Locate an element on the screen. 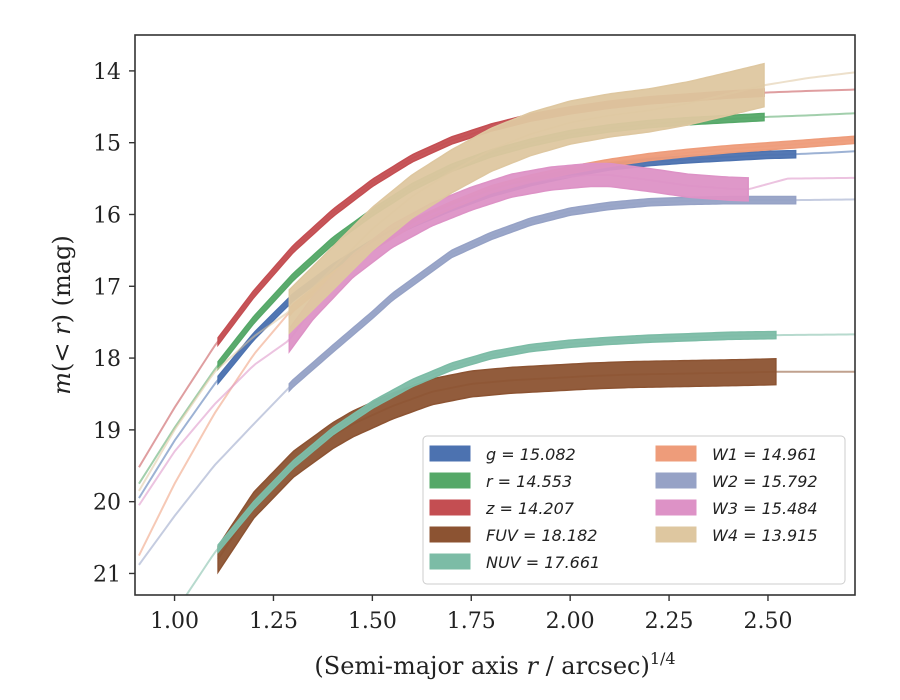  legend-item: W3 = 15.484 is located at coordinates (736, 508).